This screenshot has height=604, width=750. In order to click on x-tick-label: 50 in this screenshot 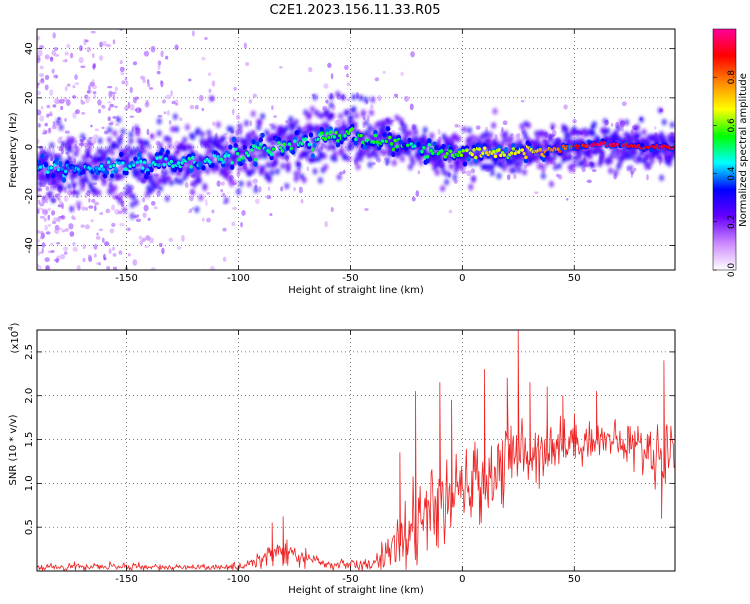, I will do `click(574, 579)`.